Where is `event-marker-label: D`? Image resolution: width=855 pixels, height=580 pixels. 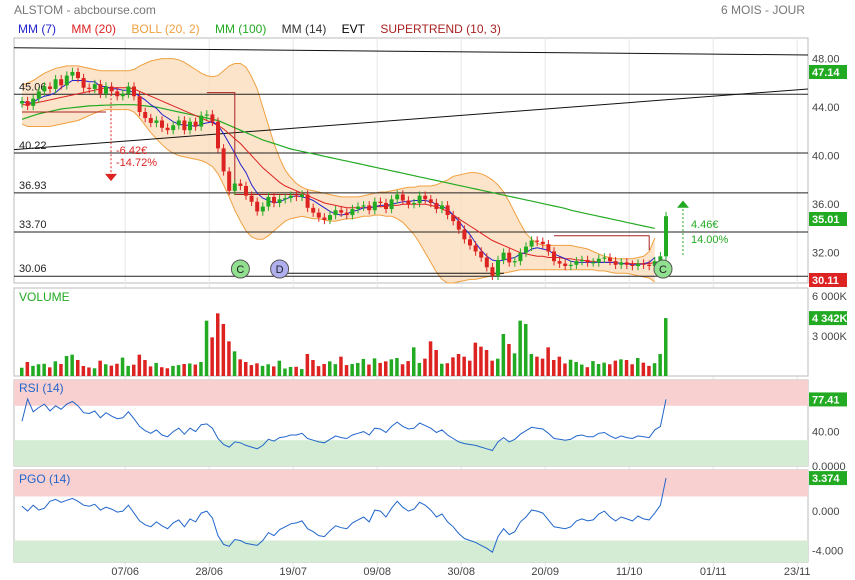
event-marker-label: D is located at coordinates (280, 270).